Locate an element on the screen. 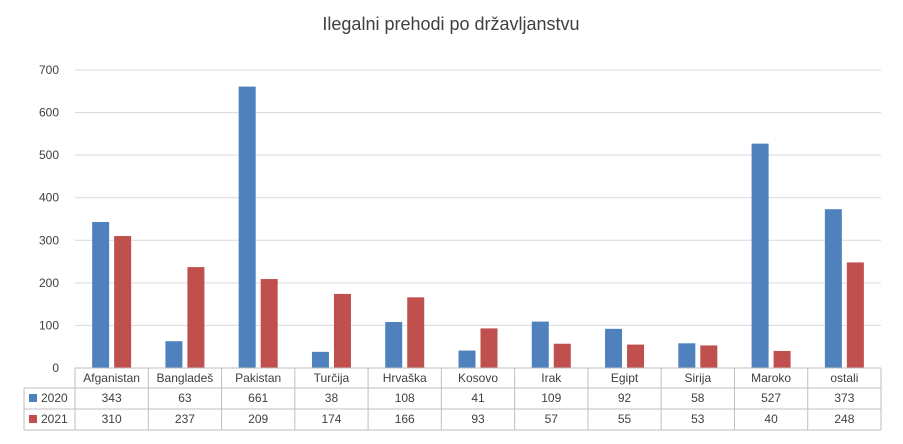 The image size is (903, 444). data-label-2021: 166 is located at coordinates (405, 419).